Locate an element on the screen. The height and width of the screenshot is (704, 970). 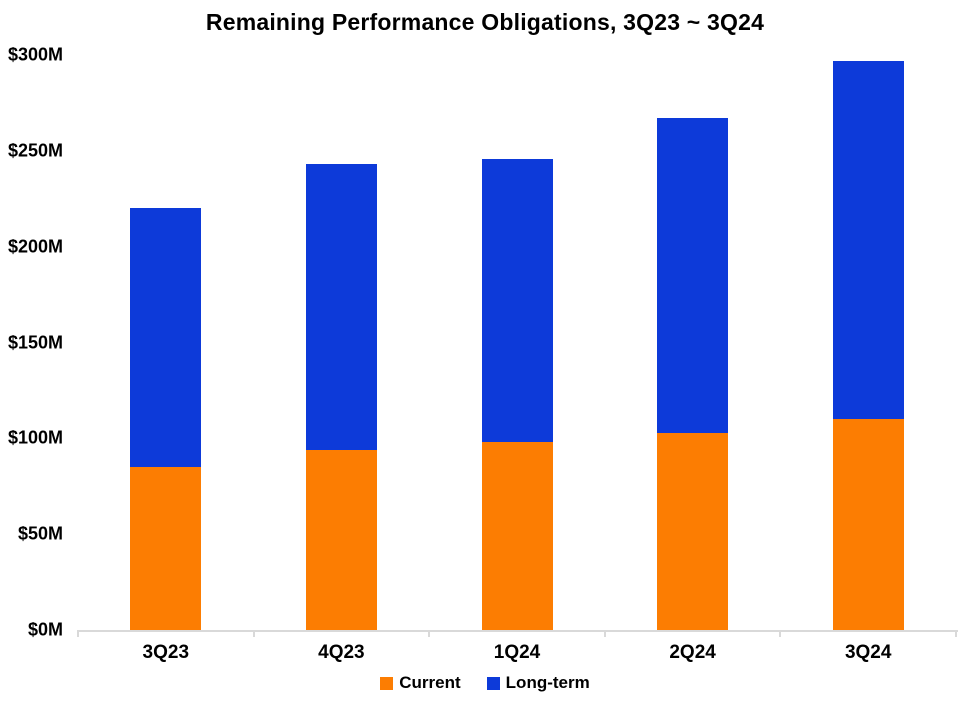
bar-segment-long-term-3Q23 is located at coordinates (166, 338).